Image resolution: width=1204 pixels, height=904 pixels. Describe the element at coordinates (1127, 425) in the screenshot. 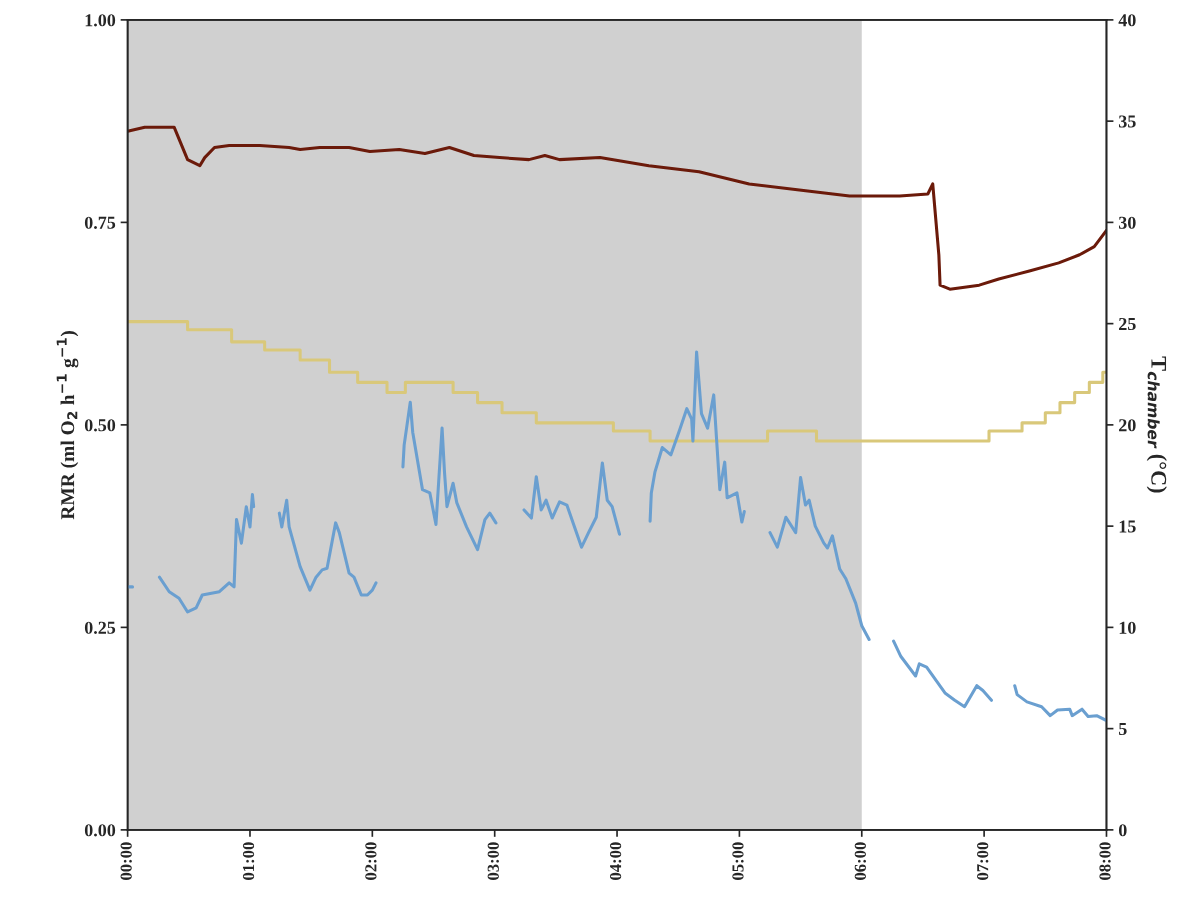

I see `y2-tick-label: 20` at that location.